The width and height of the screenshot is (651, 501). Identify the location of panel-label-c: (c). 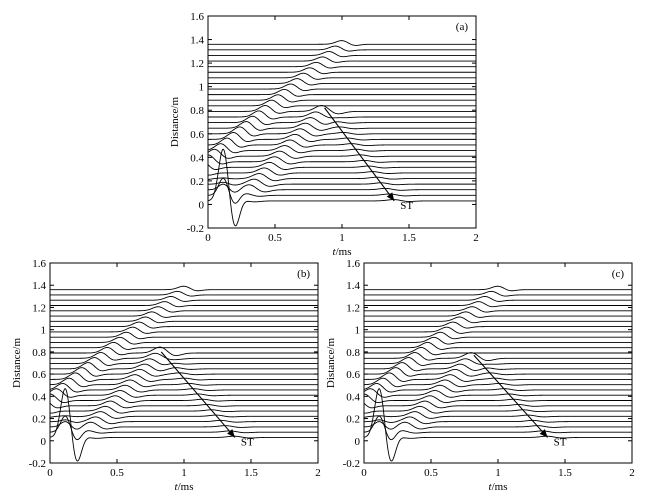
(618, 274).